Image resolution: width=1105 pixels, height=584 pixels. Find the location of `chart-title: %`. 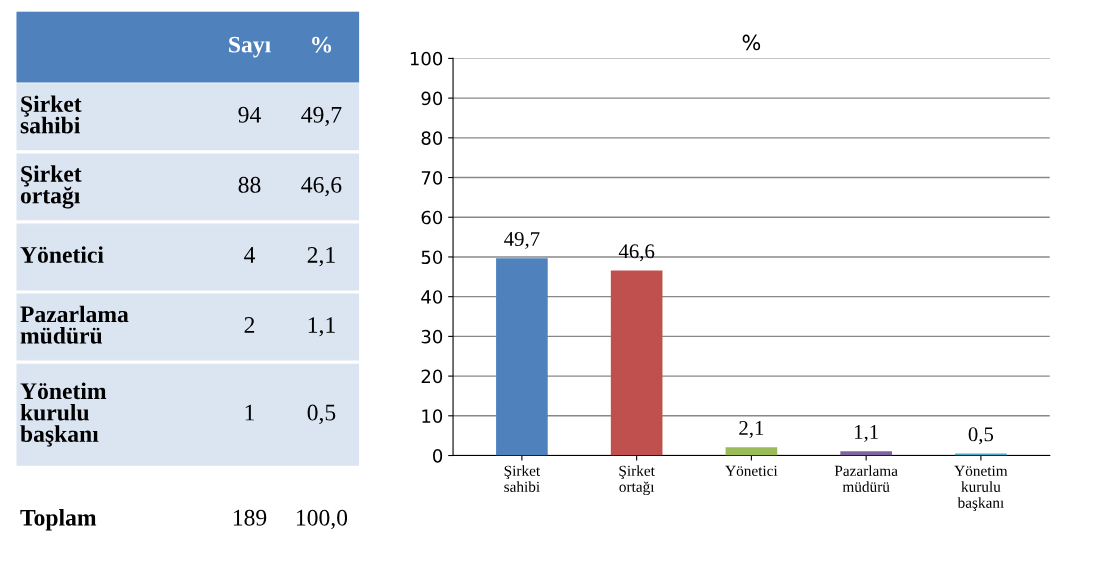

chart-title: % is located at coordinates (751, 42).